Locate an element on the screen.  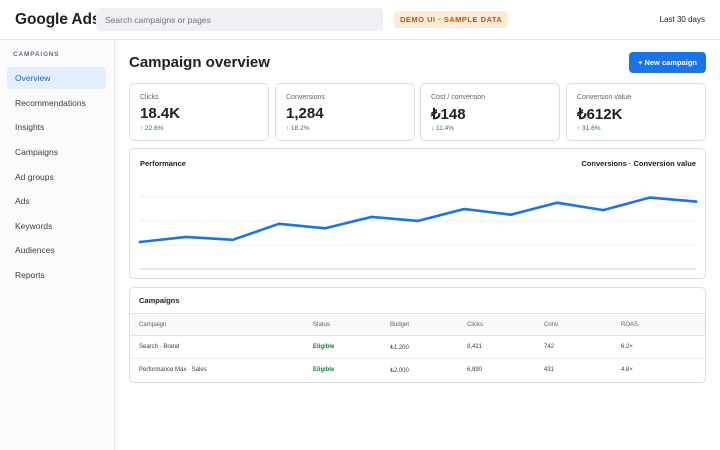
kpi-label: Conversions is located at coordinates (305, 97).